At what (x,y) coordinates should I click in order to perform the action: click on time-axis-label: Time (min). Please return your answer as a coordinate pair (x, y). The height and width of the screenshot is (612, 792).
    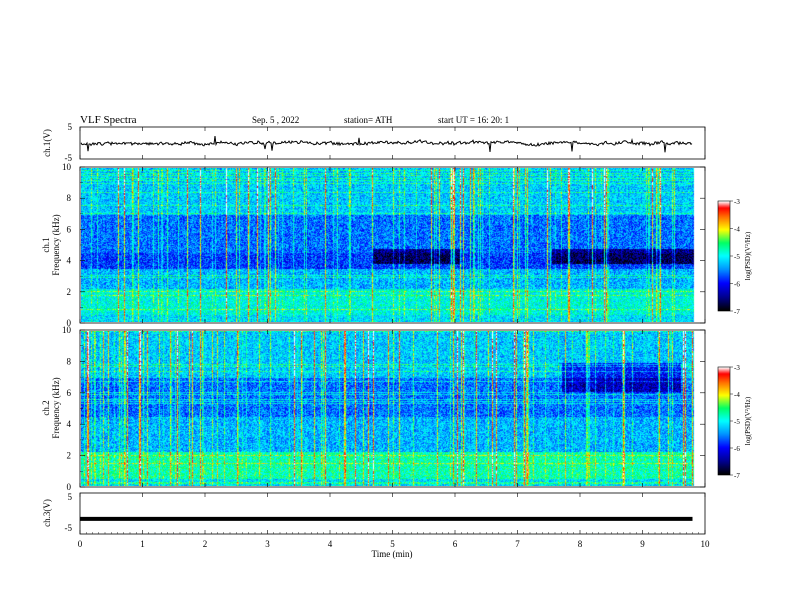
    Looking at the image, I should click on (392, 554).